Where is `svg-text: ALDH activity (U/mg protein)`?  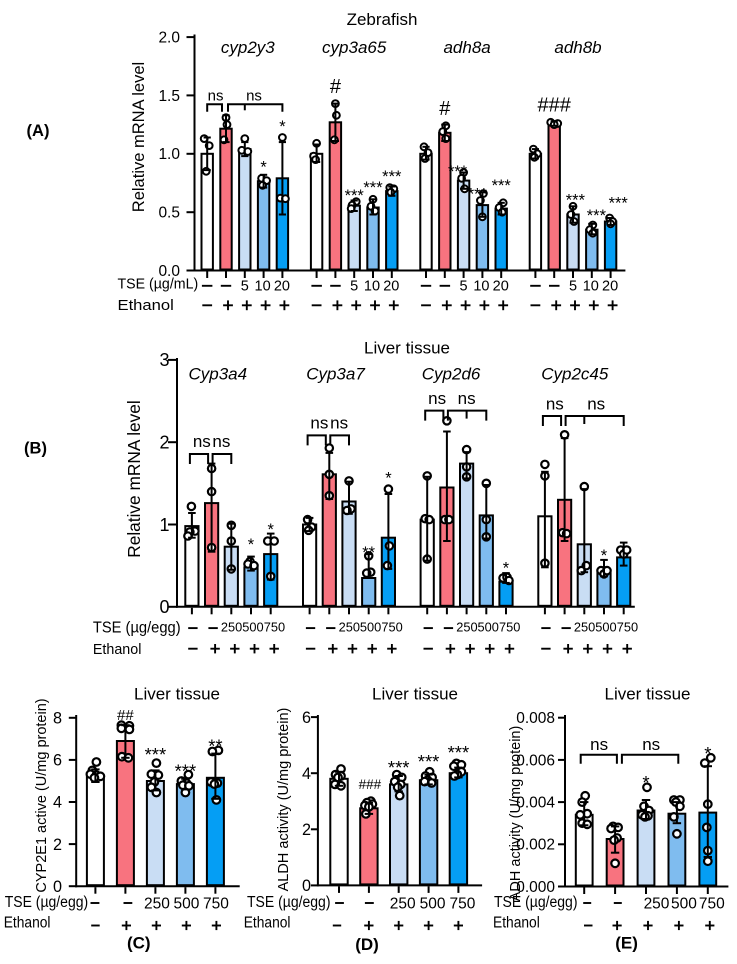 svg-text: ALDH activity (U/mg protein) is located at coordinates (284, 800).